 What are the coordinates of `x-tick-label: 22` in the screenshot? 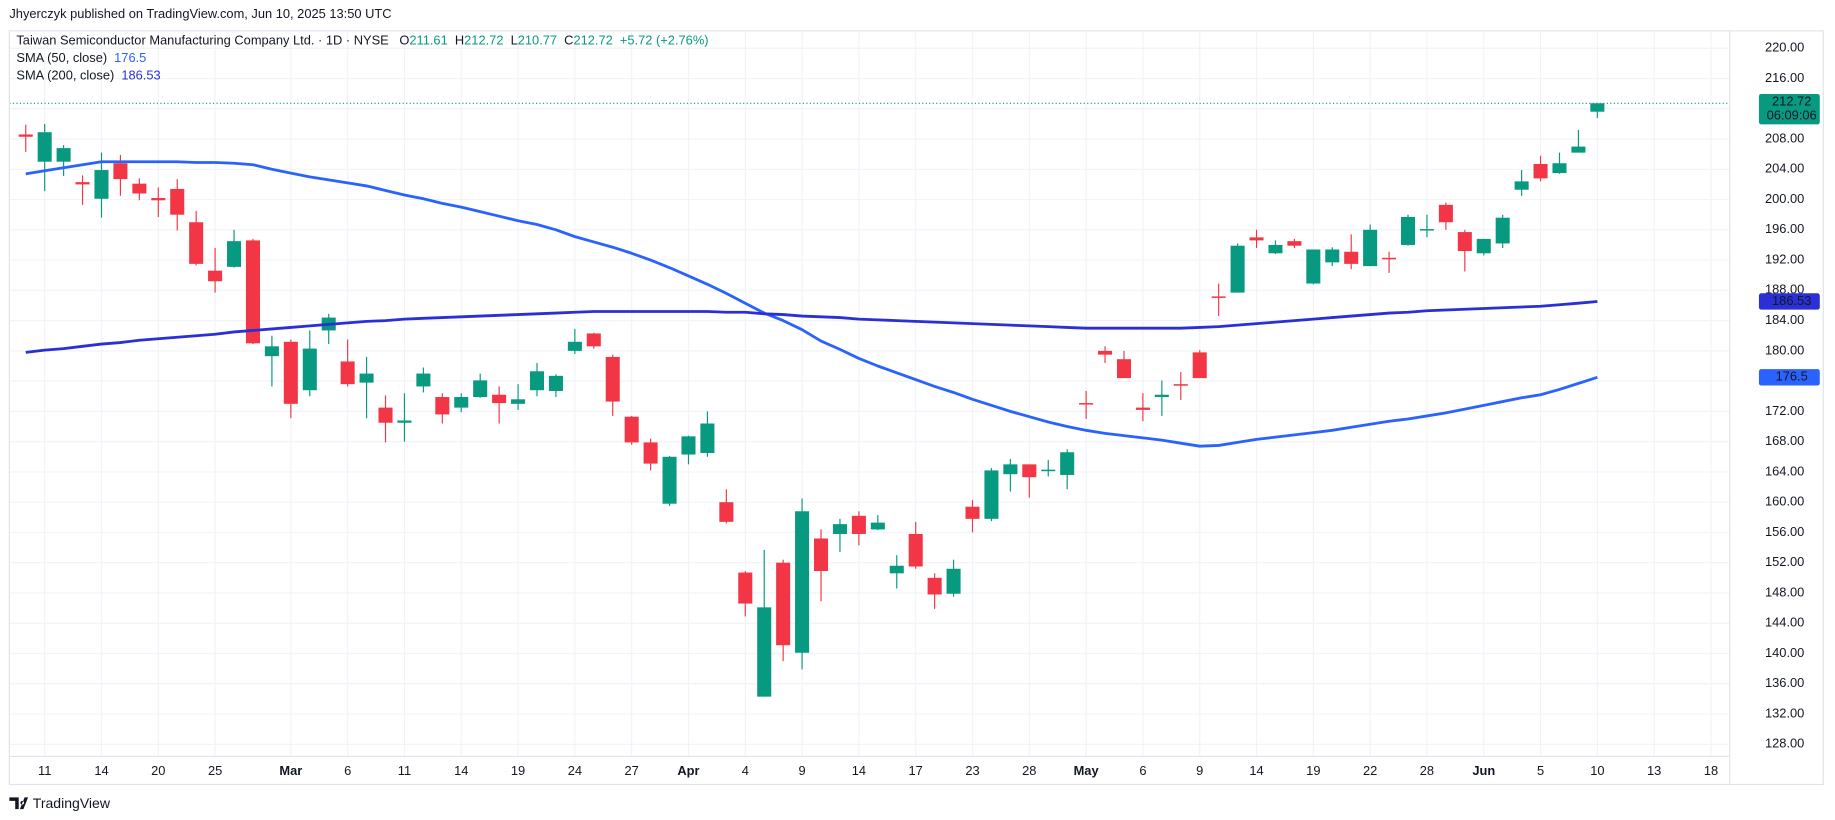 It's located at (1370, 770).